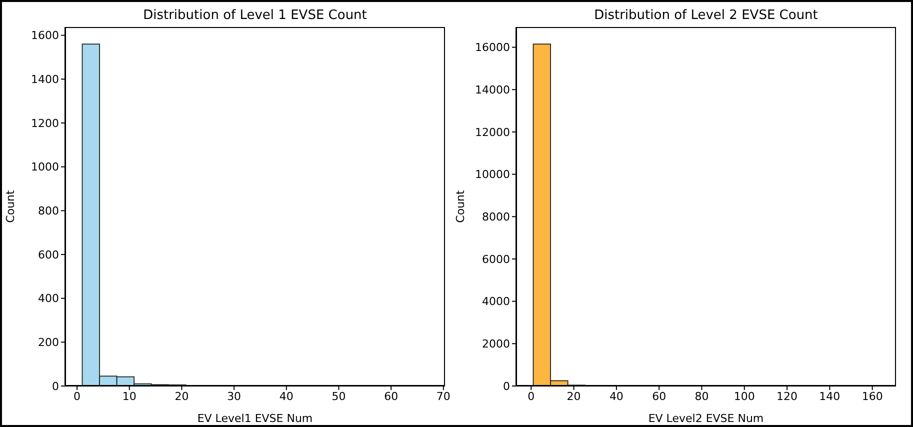 This screenshot has width=913, height=427. What do you see at coordinates (787, 396) in the screenshot?
I see `x-tick-label: 120` at bounding box center [787, 396].